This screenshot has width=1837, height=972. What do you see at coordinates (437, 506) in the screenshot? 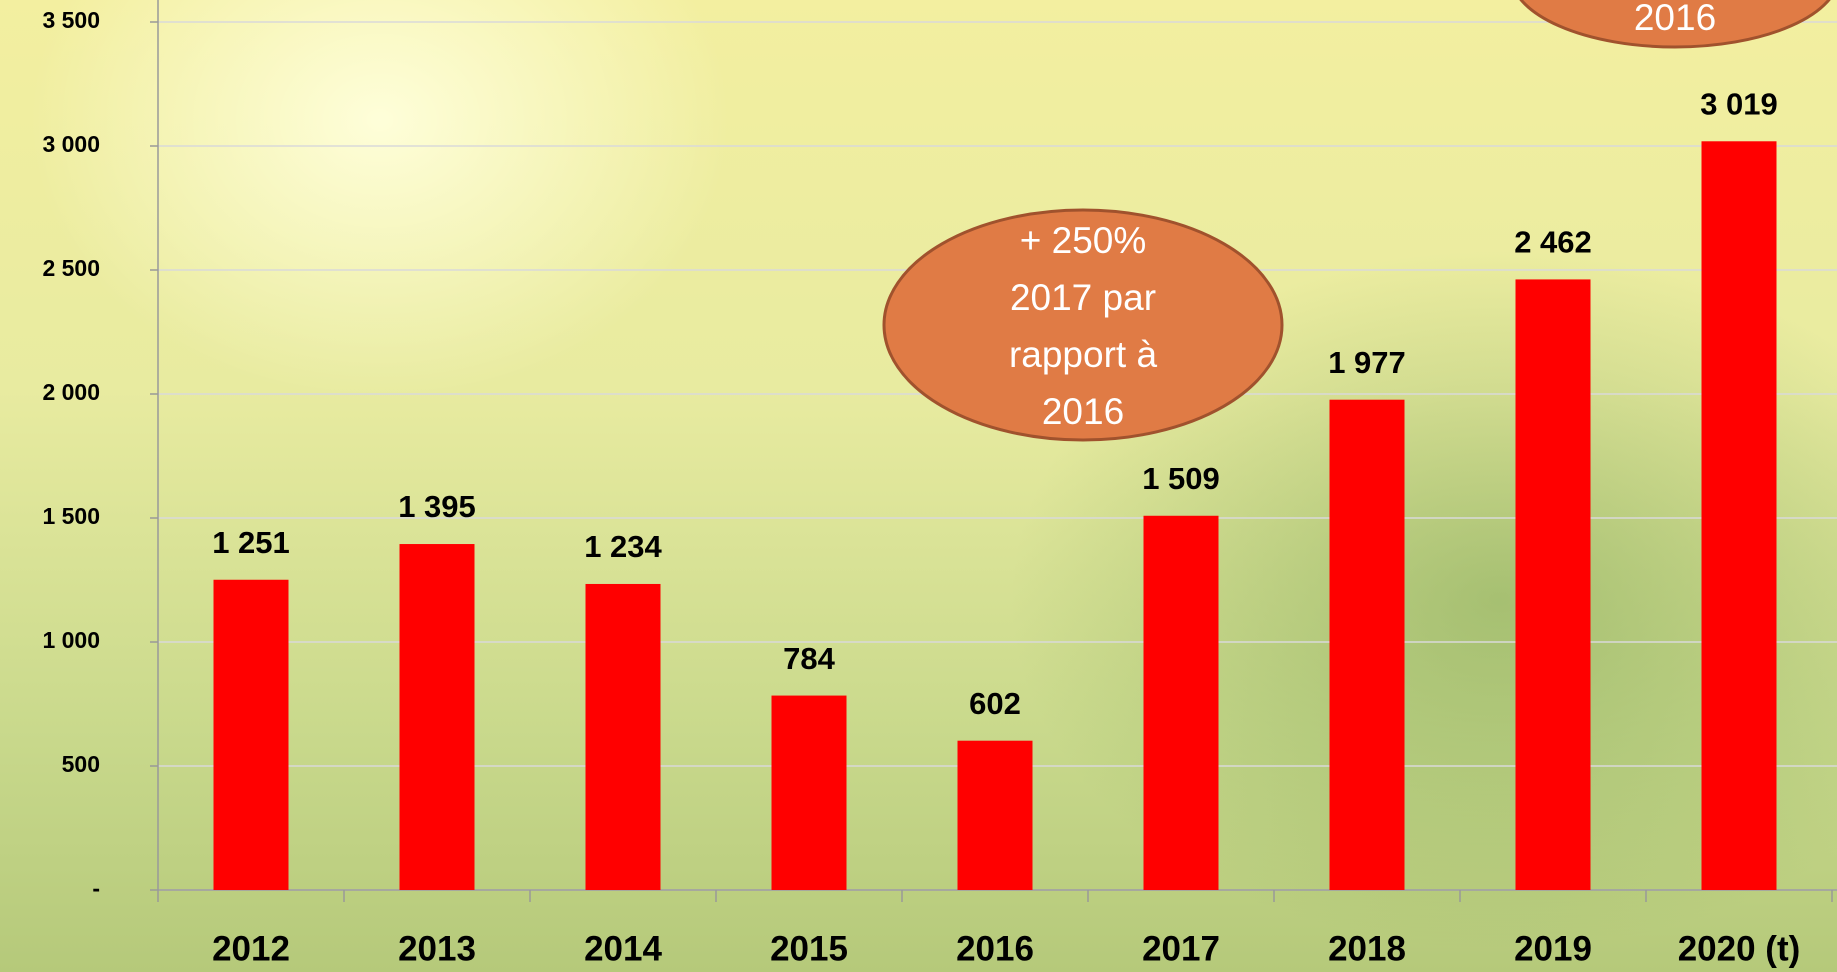
I see `value-label: 1 395` at bounding box center [437, 506].